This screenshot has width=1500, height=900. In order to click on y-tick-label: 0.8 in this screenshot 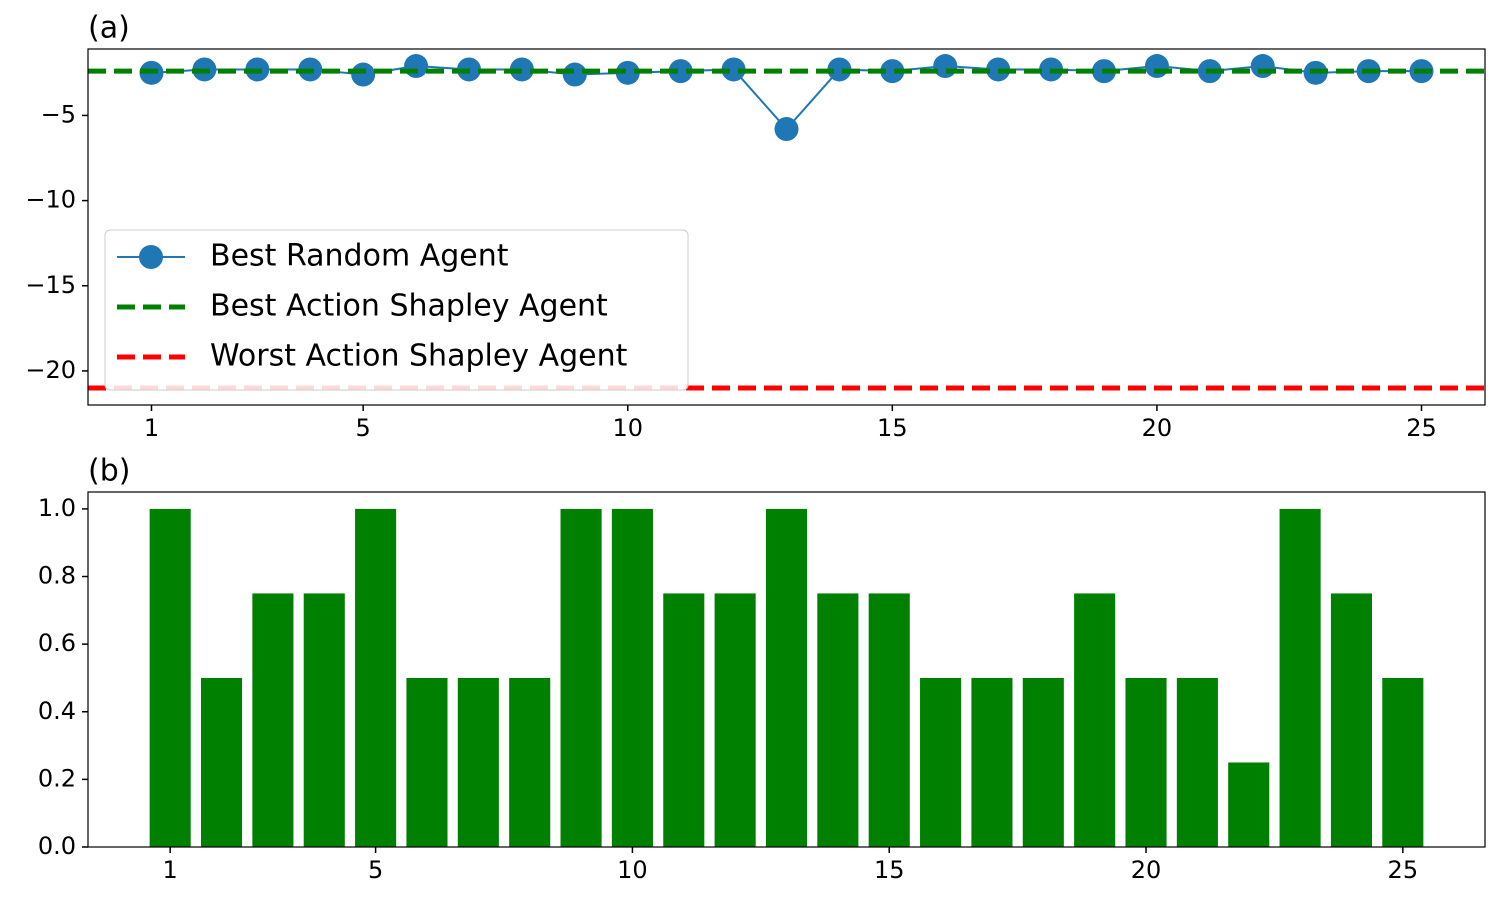, I will do `click(57, 576)`.